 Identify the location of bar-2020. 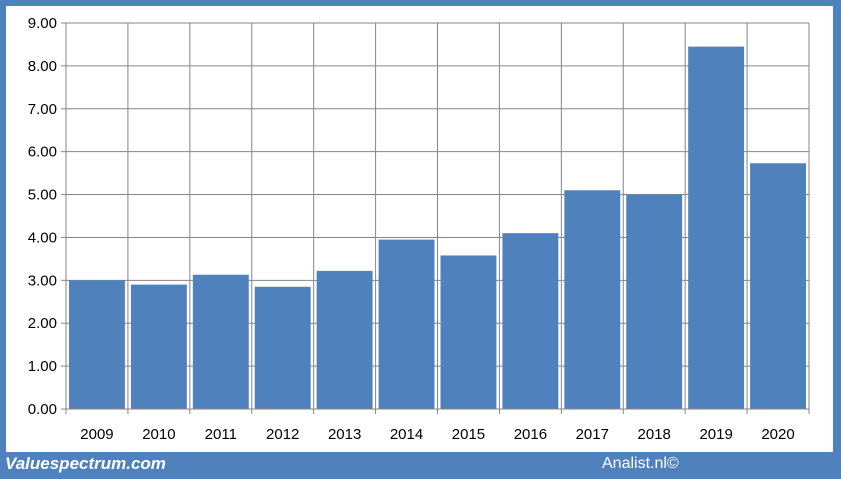
(778, 286).